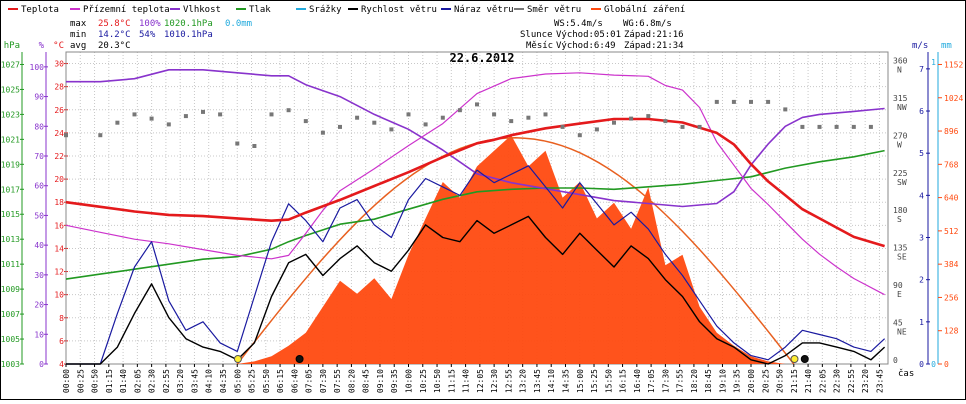  What do you see at coordinates (37, 67) in the screenshot?
I see `axis-tick-label-humidity: 100` at bounding box center [37, 67].